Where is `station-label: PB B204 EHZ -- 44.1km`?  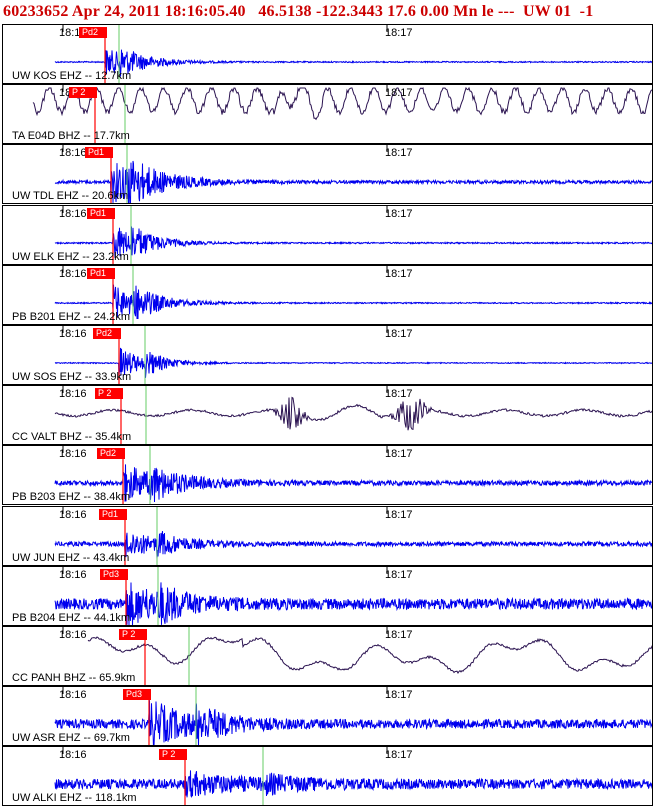
station-label: PB B204 EHZ -- 44.1km is located at coordinates (71, 617).